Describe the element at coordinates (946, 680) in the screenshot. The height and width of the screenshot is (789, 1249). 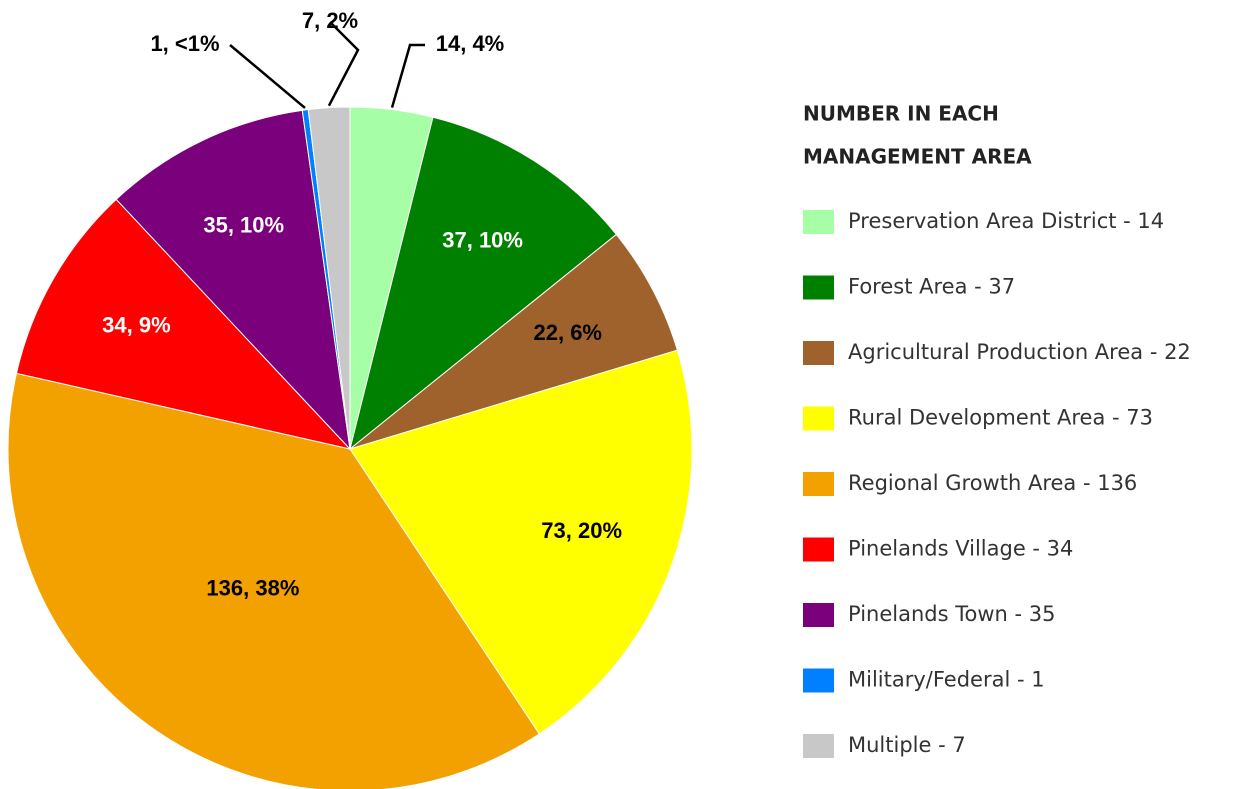
I see `legend-label: Military/Federal - 1` at that location.